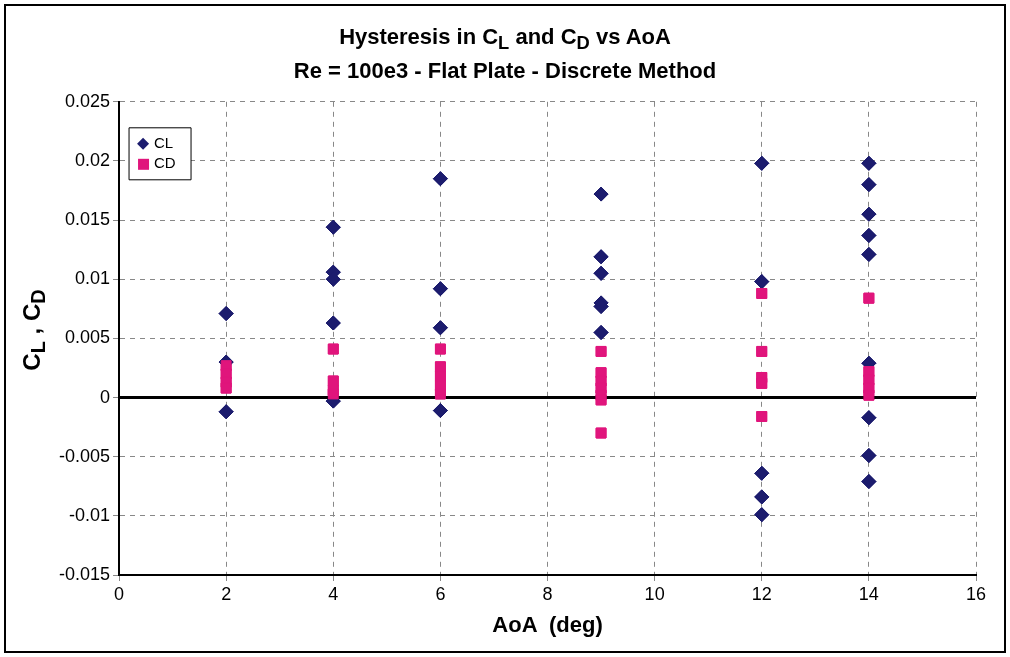 This screenshot has height=657, width=1010. What do you see at coordinates (90, 514) in the screenshot?
I see `y-tick-label: -0.01` at bounding box center [90, 514].